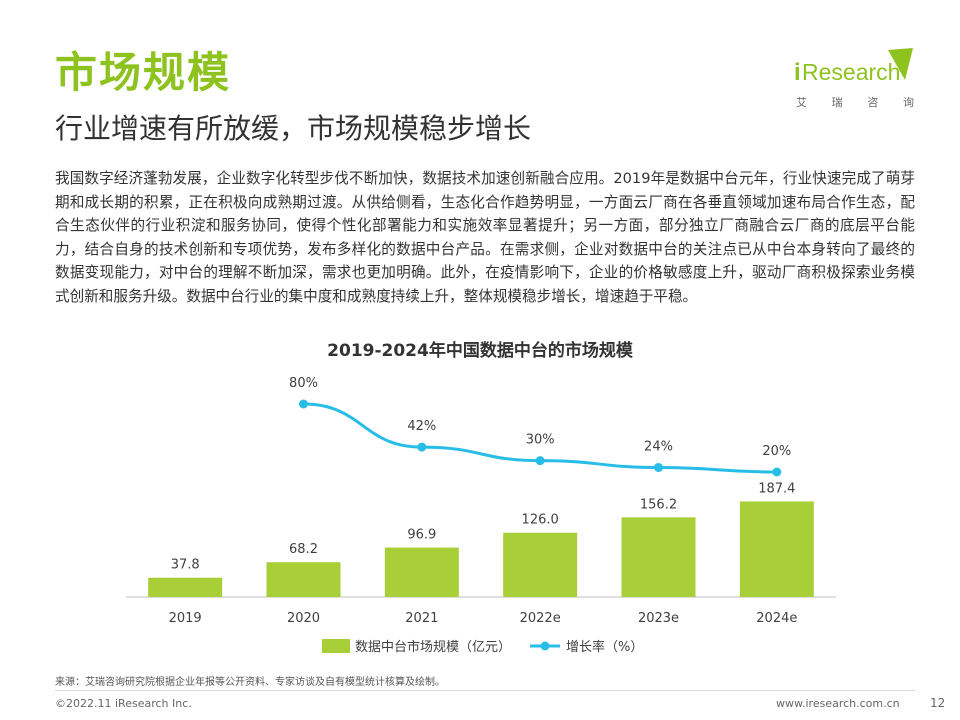 The image size is (960, 720). I want to click on growth-rate-label: 20%, so click(776, 451).